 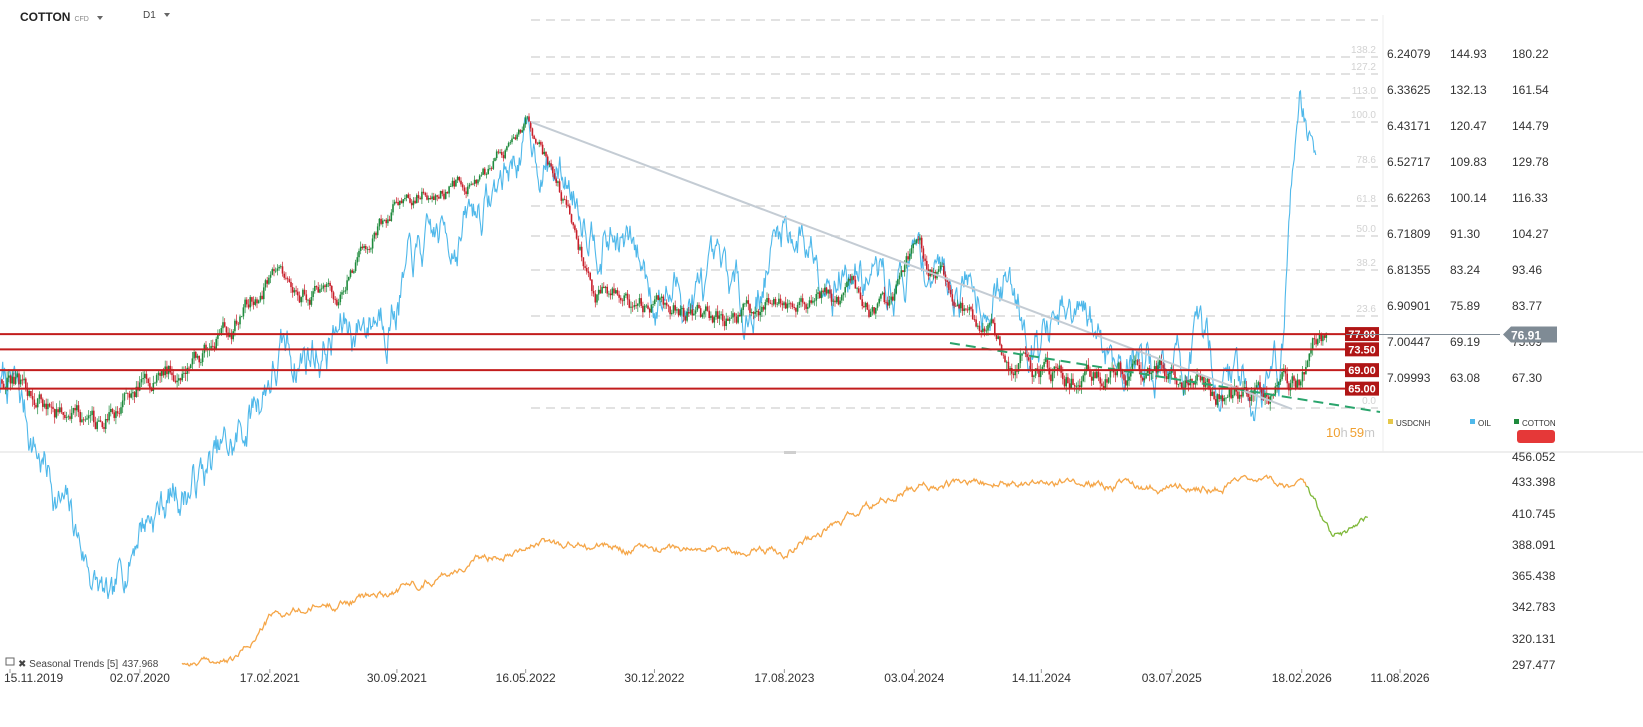 I want to click on cotton-axis-tick: 180.22, so click(x=1530, y=54).